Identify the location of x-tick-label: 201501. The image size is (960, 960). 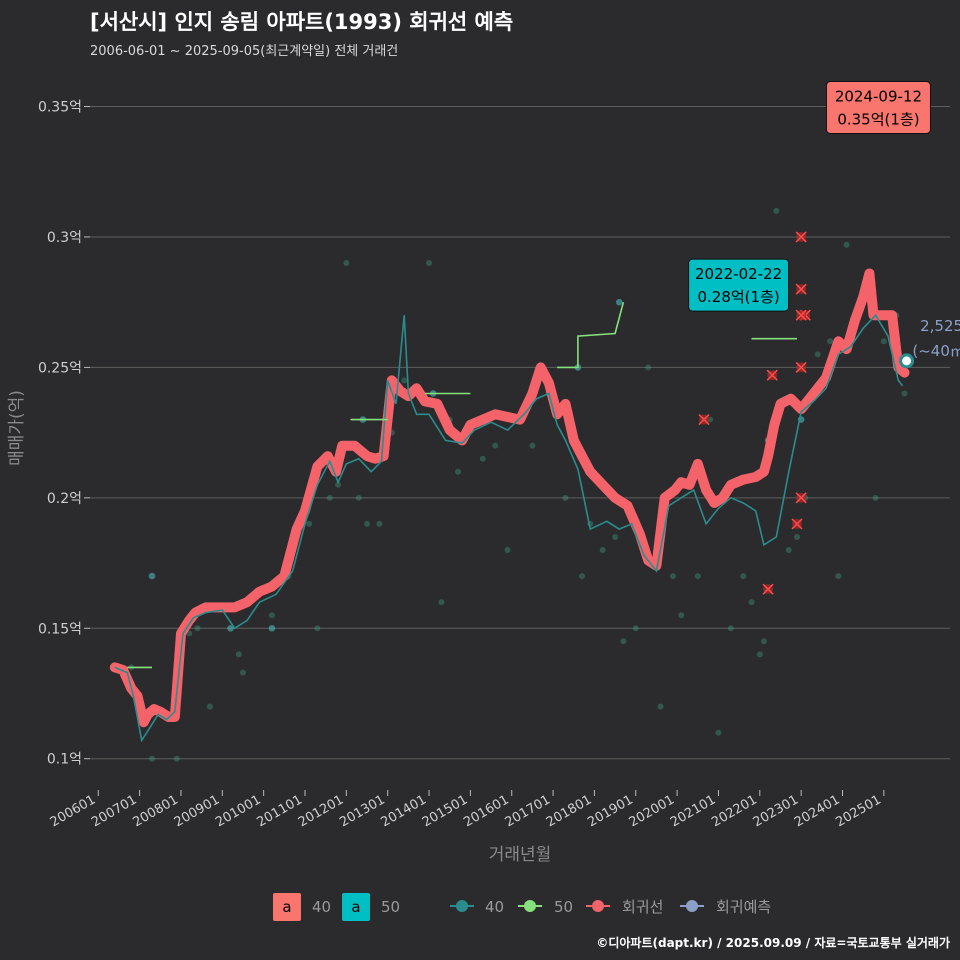
(445, 811).